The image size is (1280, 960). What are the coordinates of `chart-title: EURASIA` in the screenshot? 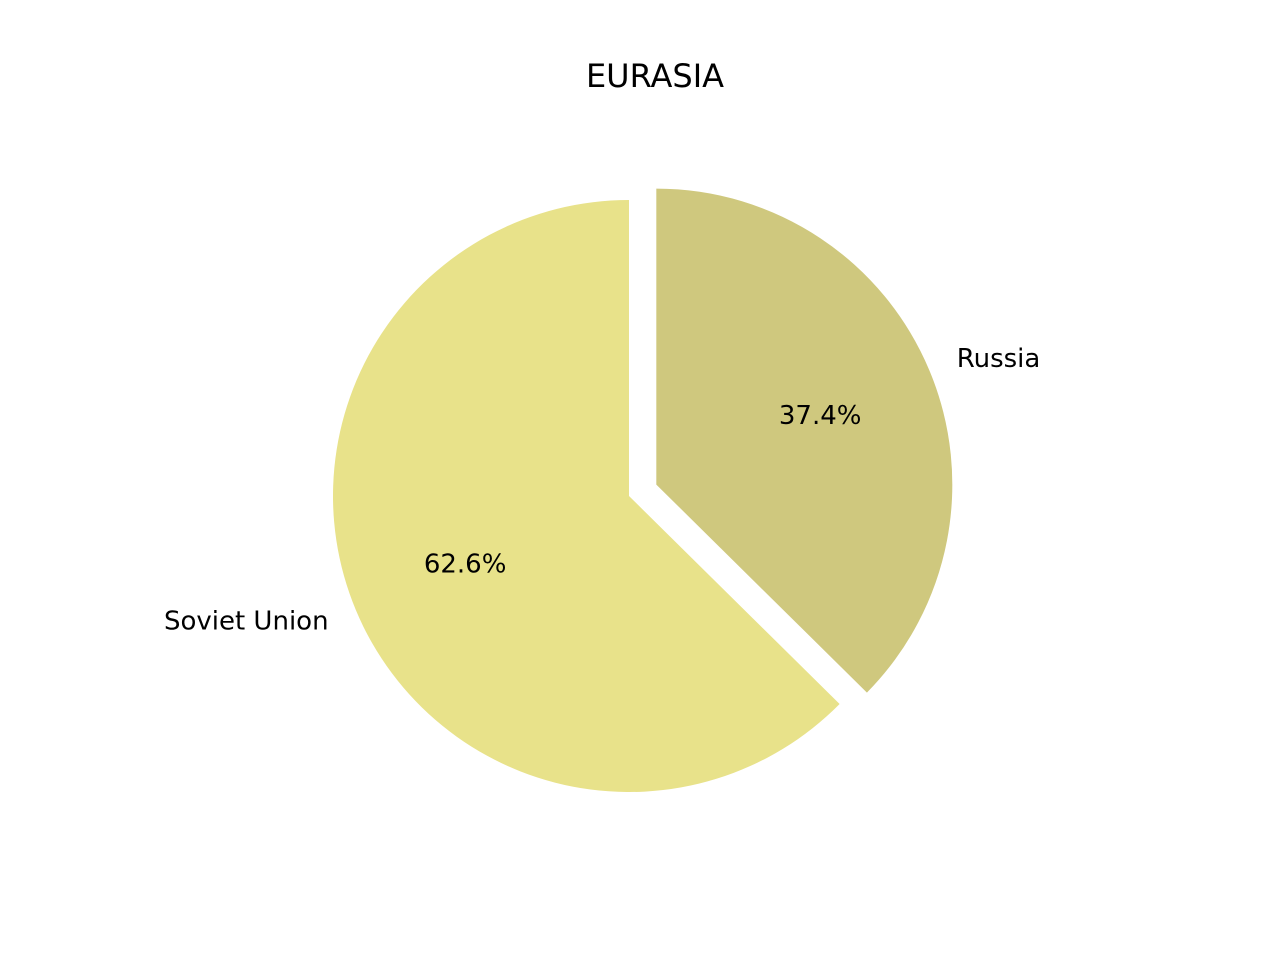 It's located at (655, 76).